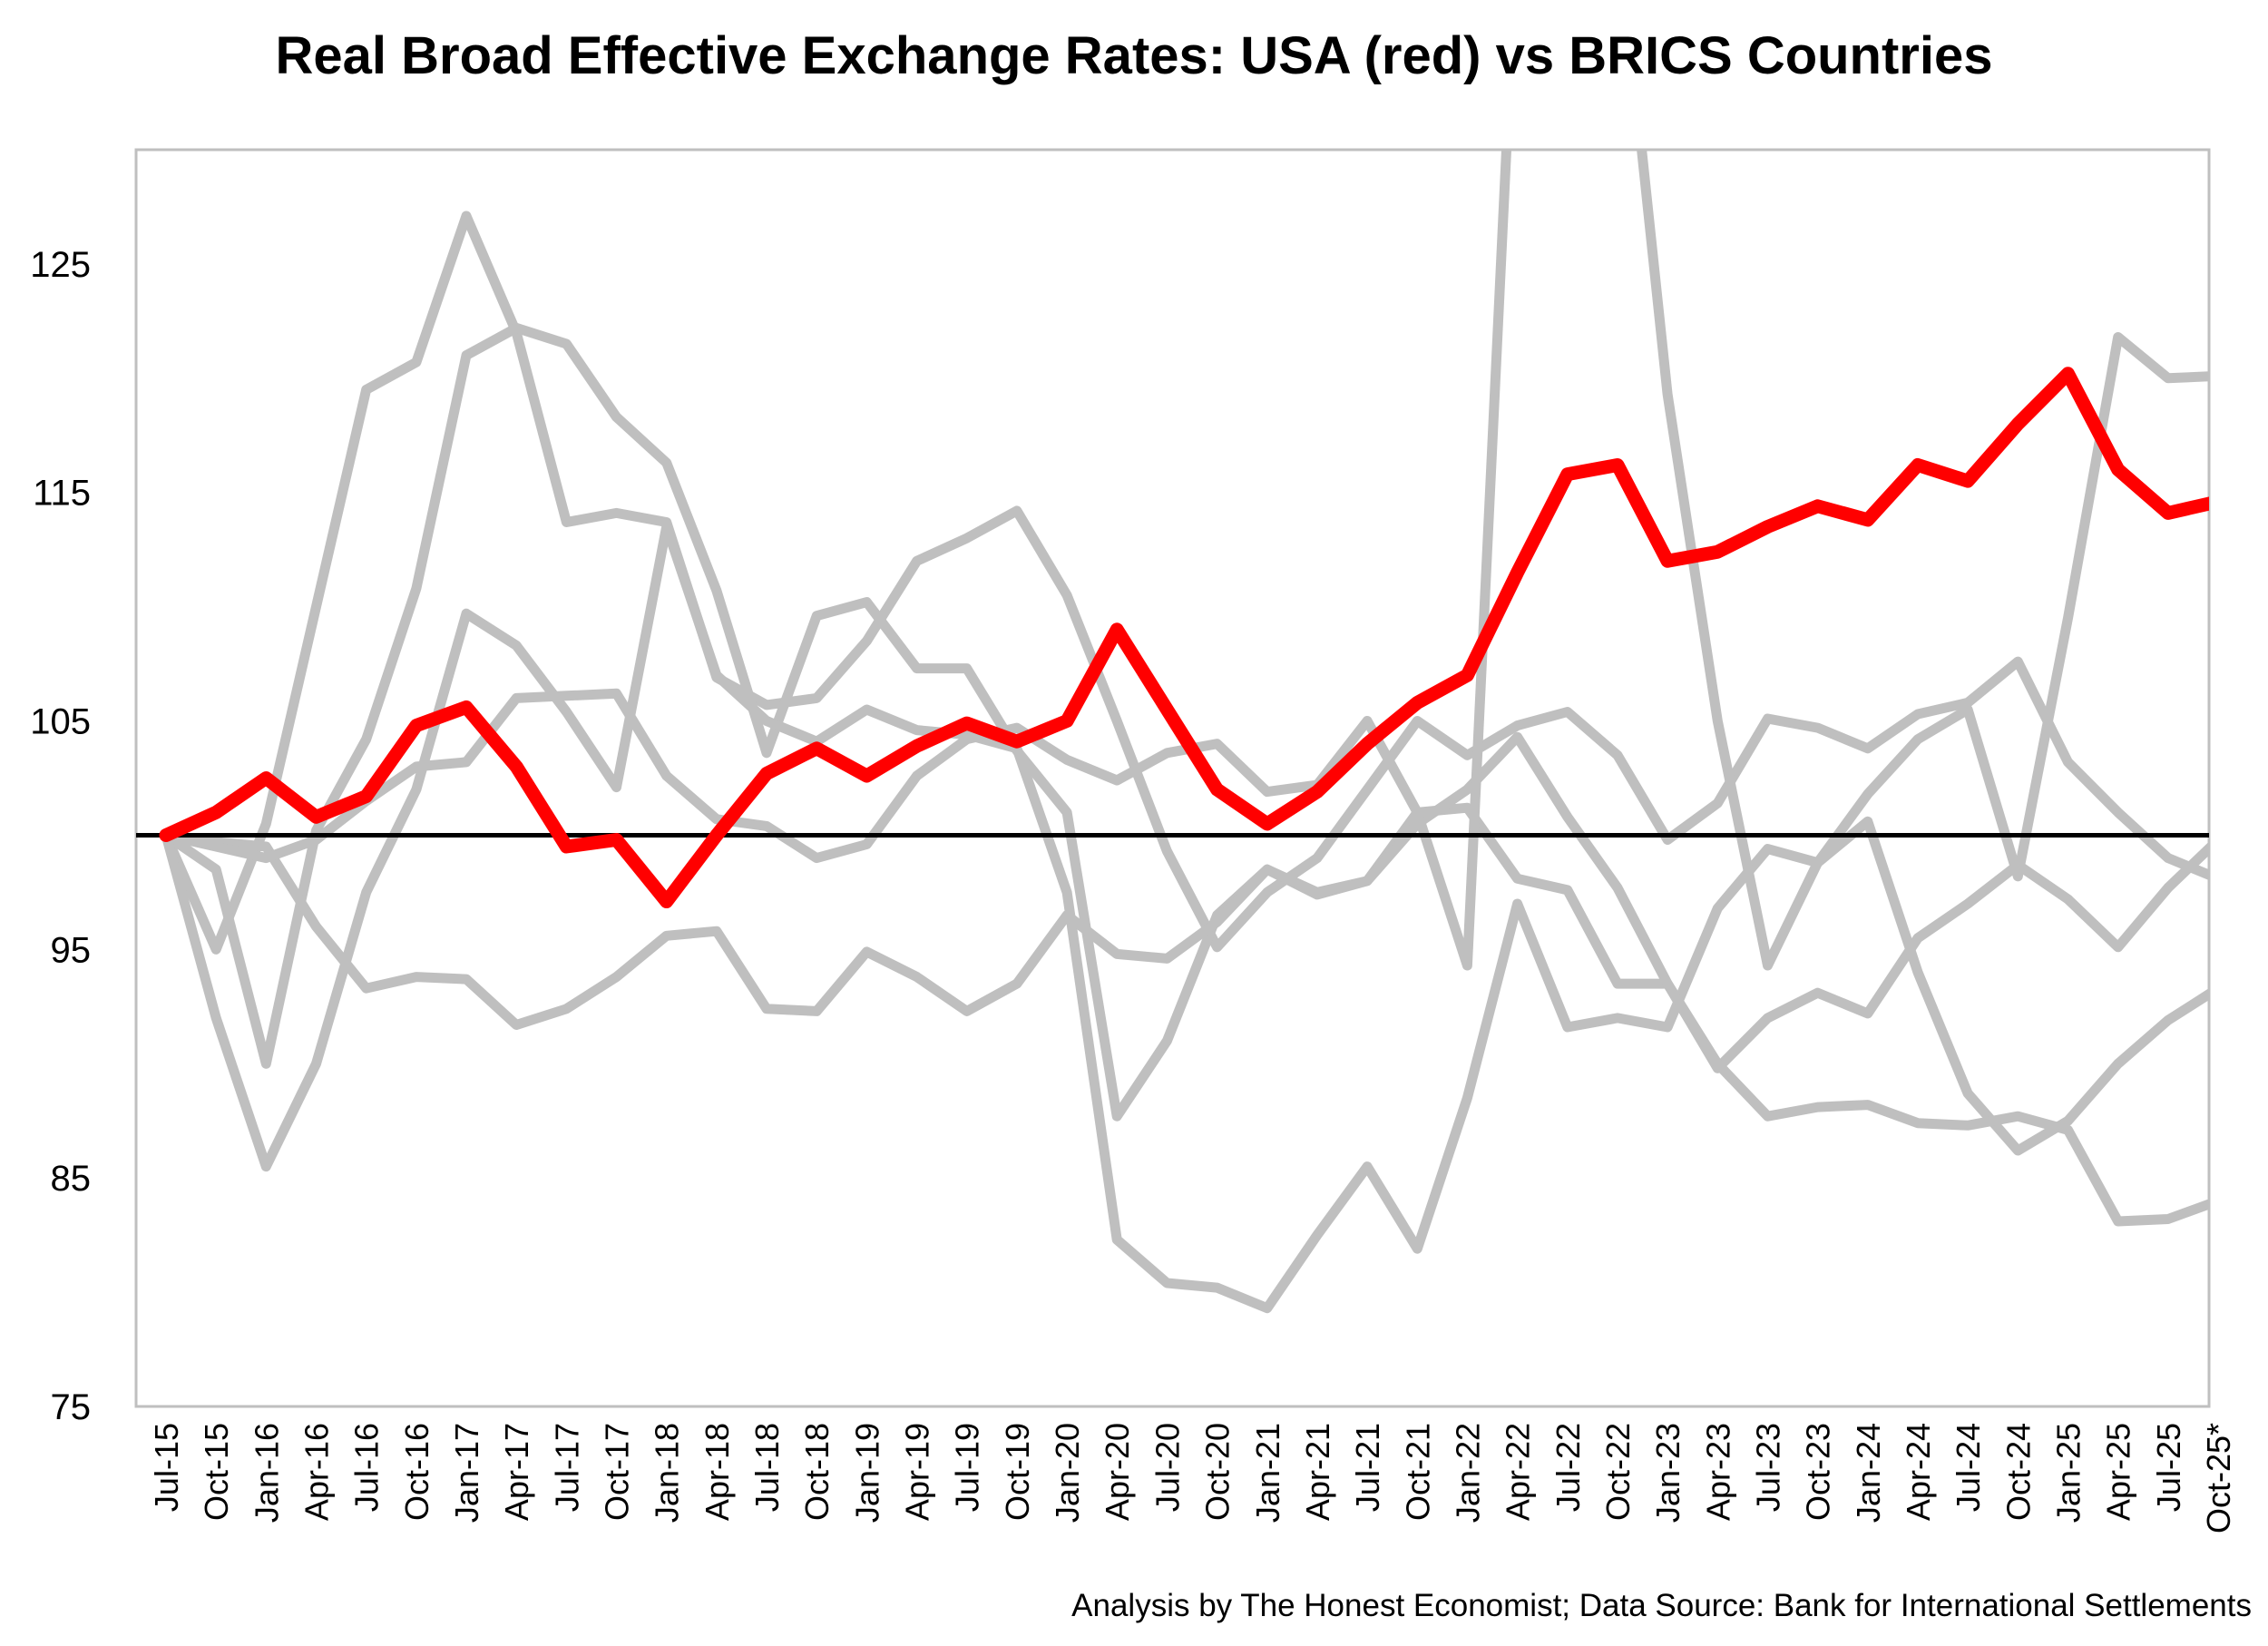  I want to click on x-tick-label: Apr-24, so click(1918, 1472).